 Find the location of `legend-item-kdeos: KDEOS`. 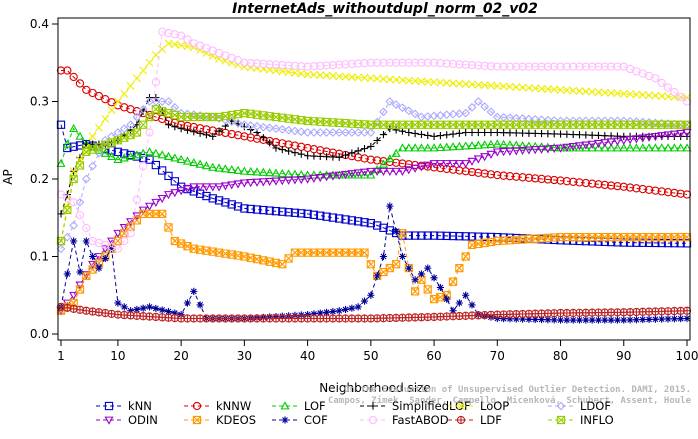

legend-item-kdeos: KDEOS is located at coordinates (220, 420).